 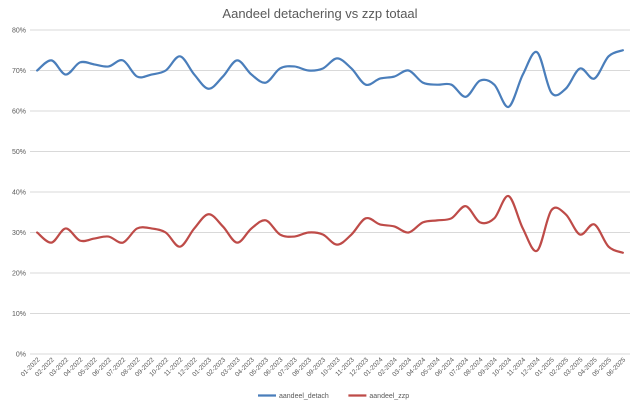 What do you see at coordinates (19, 31) in the screenshot?
I see `y-tick-label: 80%` at bounding box center [19, 31].